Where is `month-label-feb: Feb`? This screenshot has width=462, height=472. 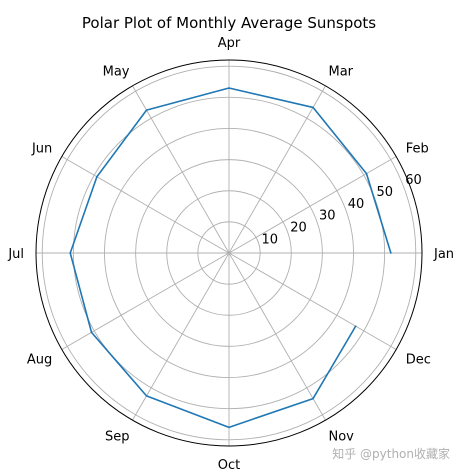
month-label-feb: Feb is located at coordinates (417, 149).